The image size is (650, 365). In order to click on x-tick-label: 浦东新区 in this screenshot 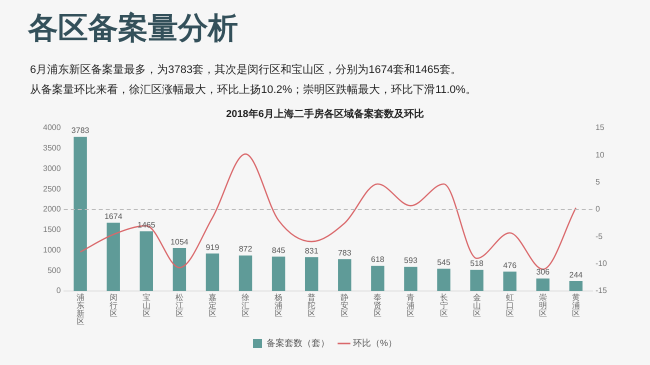, I will do `click(80, 309)`.